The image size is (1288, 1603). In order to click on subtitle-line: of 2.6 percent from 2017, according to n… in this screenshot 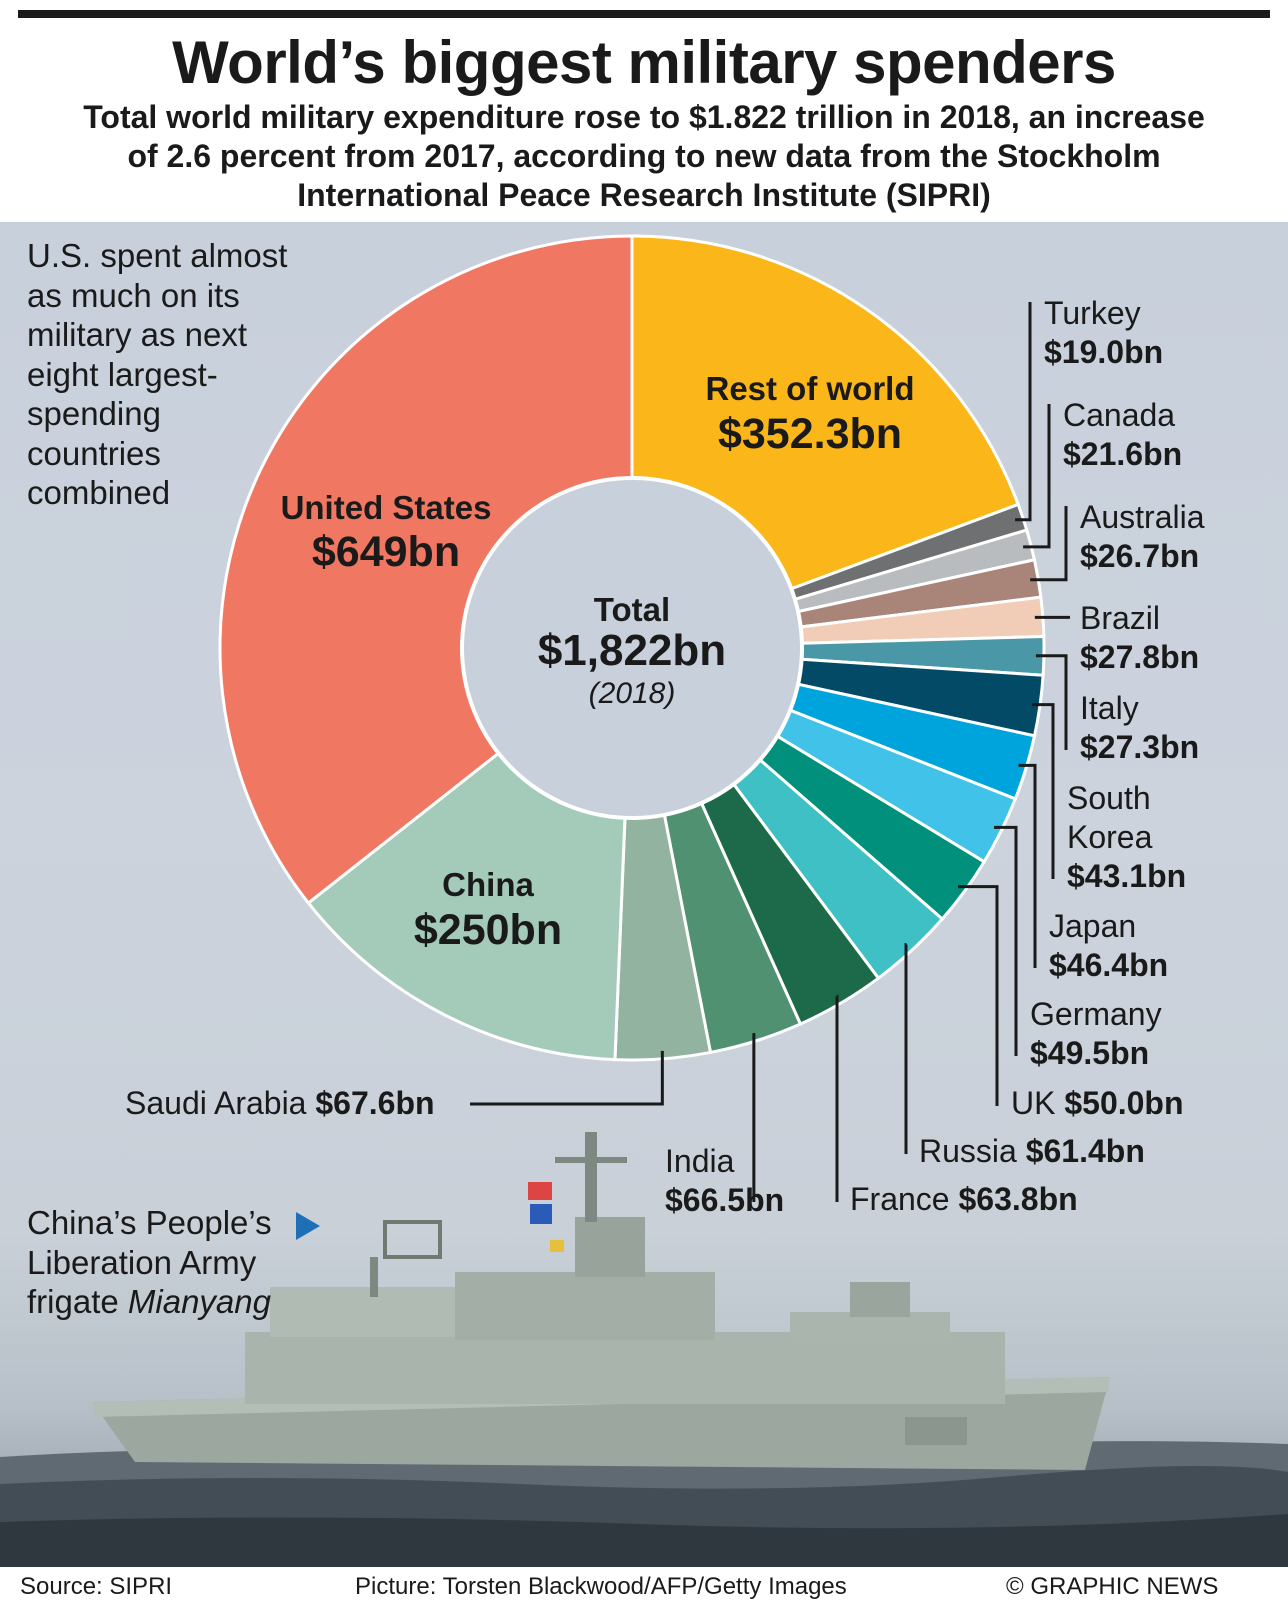, I will do `click(644, 156)`.